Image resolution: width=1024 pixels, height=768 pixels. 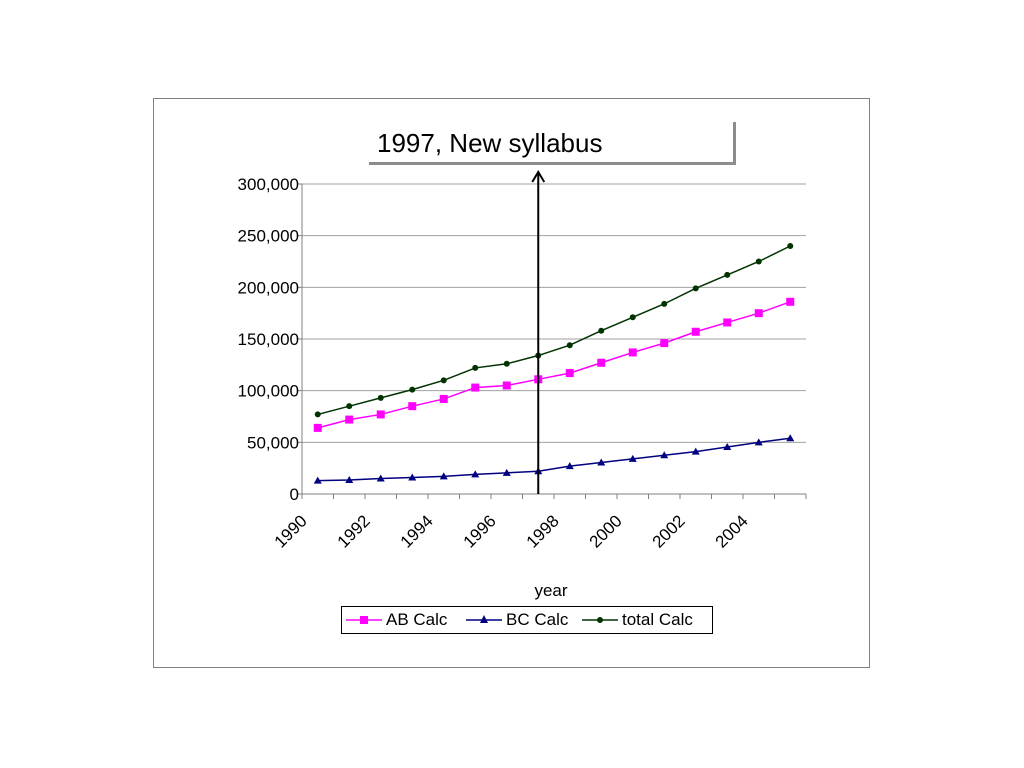 What do you see at coordinates (600, 620) in the screenshot?
I see `legend-marker-circle` at bounding box center [600, 620].